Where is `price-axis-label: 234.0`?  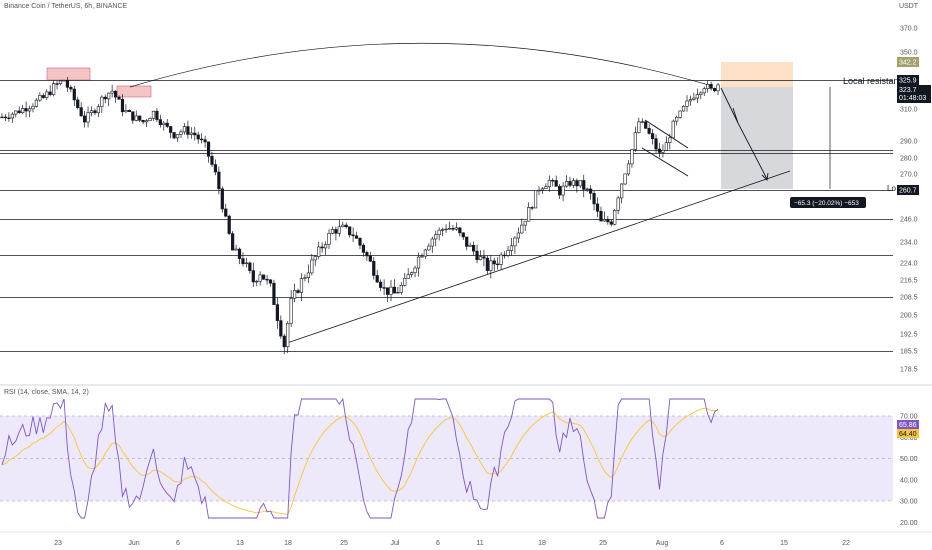
price-axis-label: 234.0 is located at coordinates (909, 243).